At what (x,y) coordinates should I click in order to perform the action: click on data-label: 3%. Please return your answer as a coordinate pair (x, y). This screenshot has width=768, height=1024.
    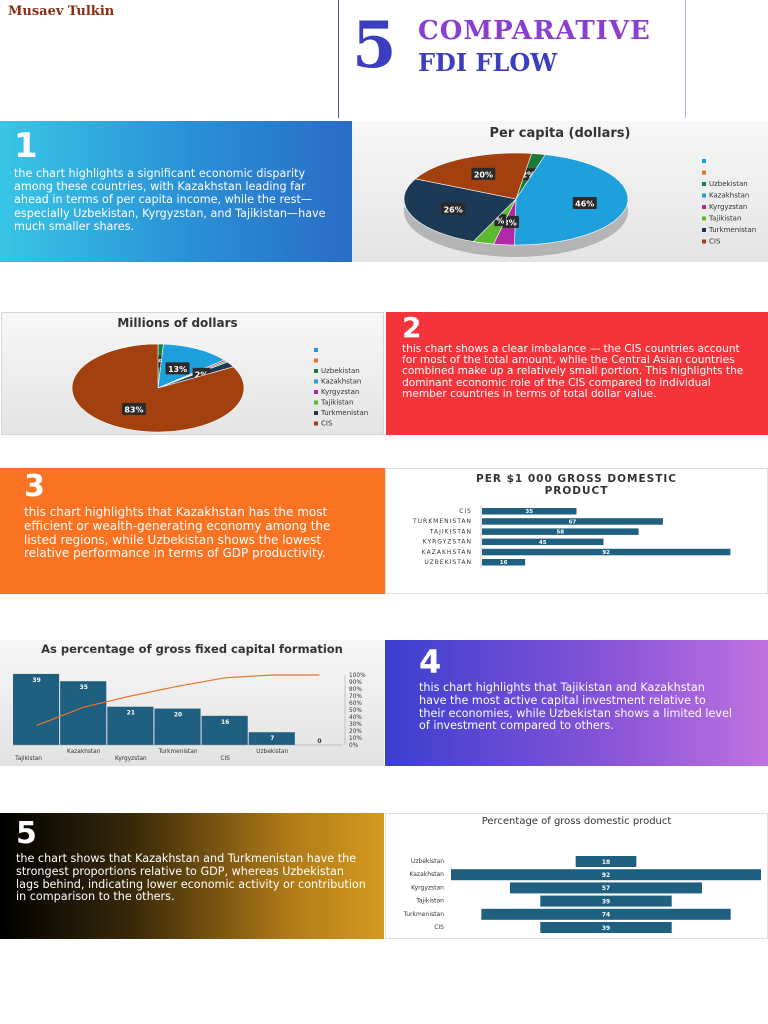
    Looking at the image, I should click on (510, 222).